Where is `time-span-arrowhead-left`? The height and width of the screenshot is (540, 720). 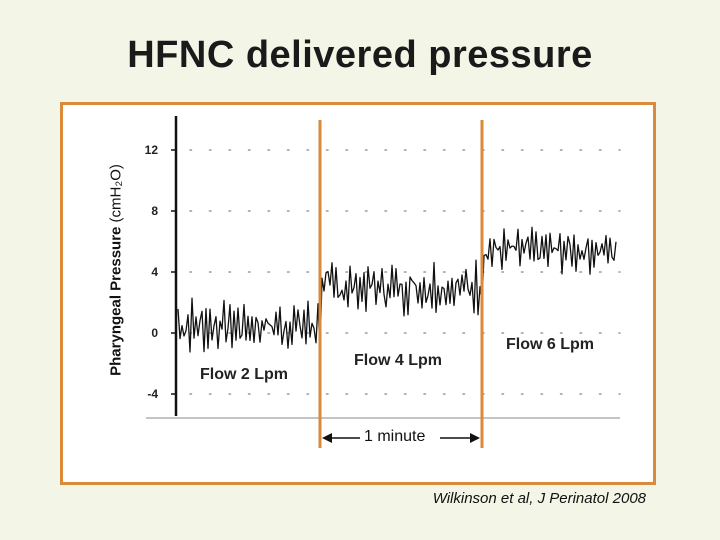
time-span-arrowhead-left is located at coordinates (327, 438).